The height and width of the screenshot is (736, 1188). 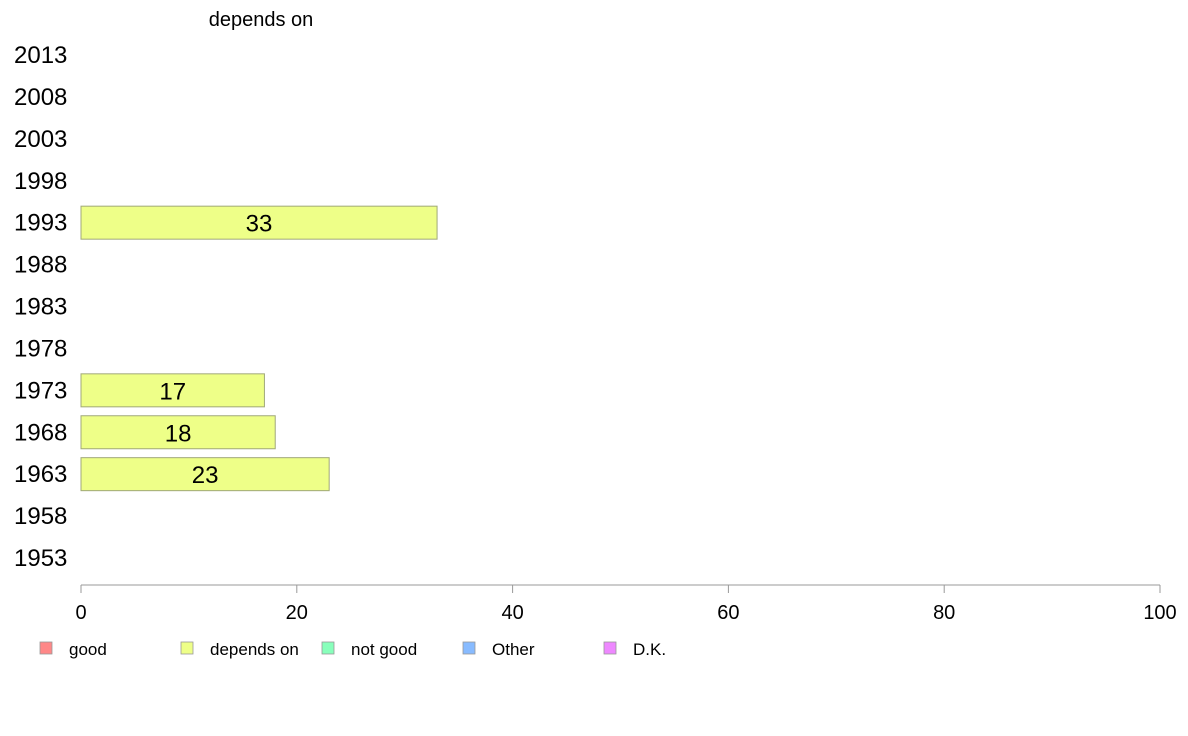 What do you see at coordinates (40, 390) in the screenshot?
I see `category-label: 1973` at bounding box center [40, 390].